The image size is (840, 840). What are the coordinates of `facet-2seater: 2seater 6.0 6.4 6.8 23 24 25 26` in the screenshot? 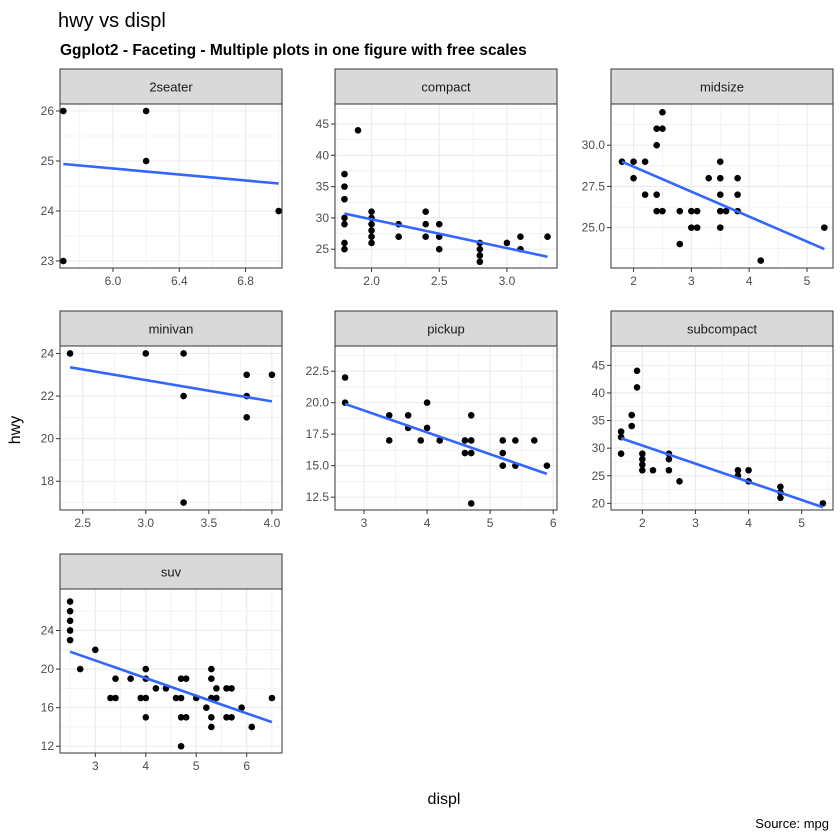 It's located at (162, 178).